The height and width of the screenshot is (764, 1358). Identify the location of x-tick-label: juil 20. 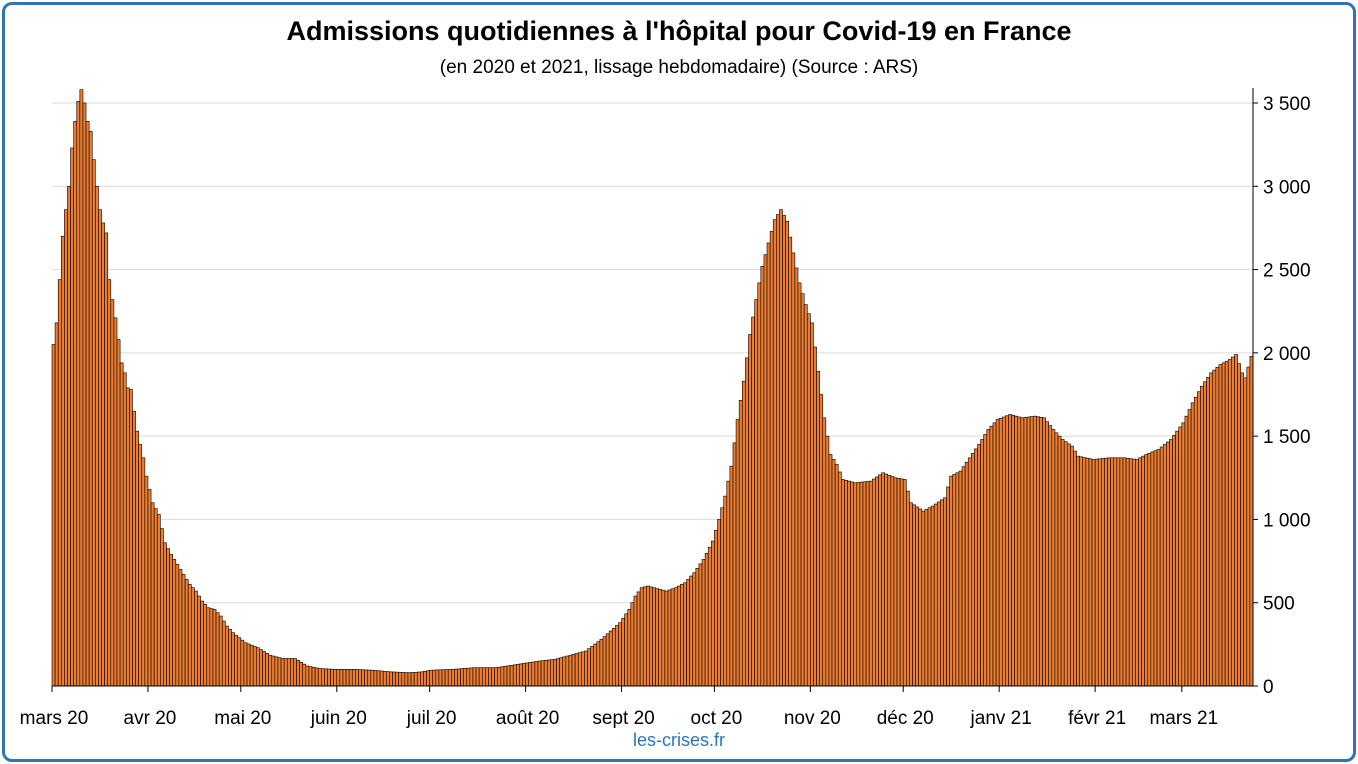
(431, 718).